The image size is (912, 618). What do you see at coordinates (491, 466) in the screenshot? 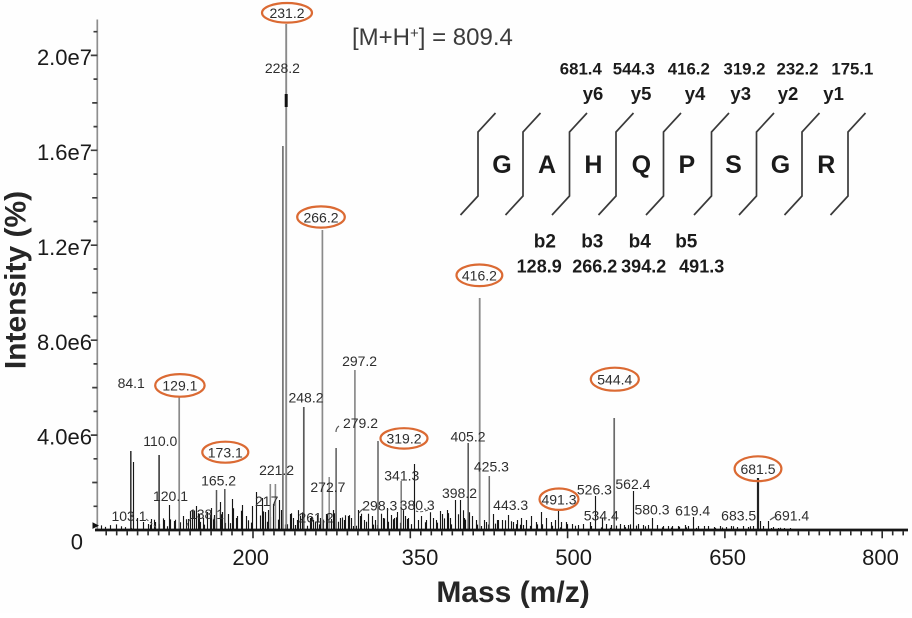
I see `svg-text: 425.3` at bounding box center [491, 466].